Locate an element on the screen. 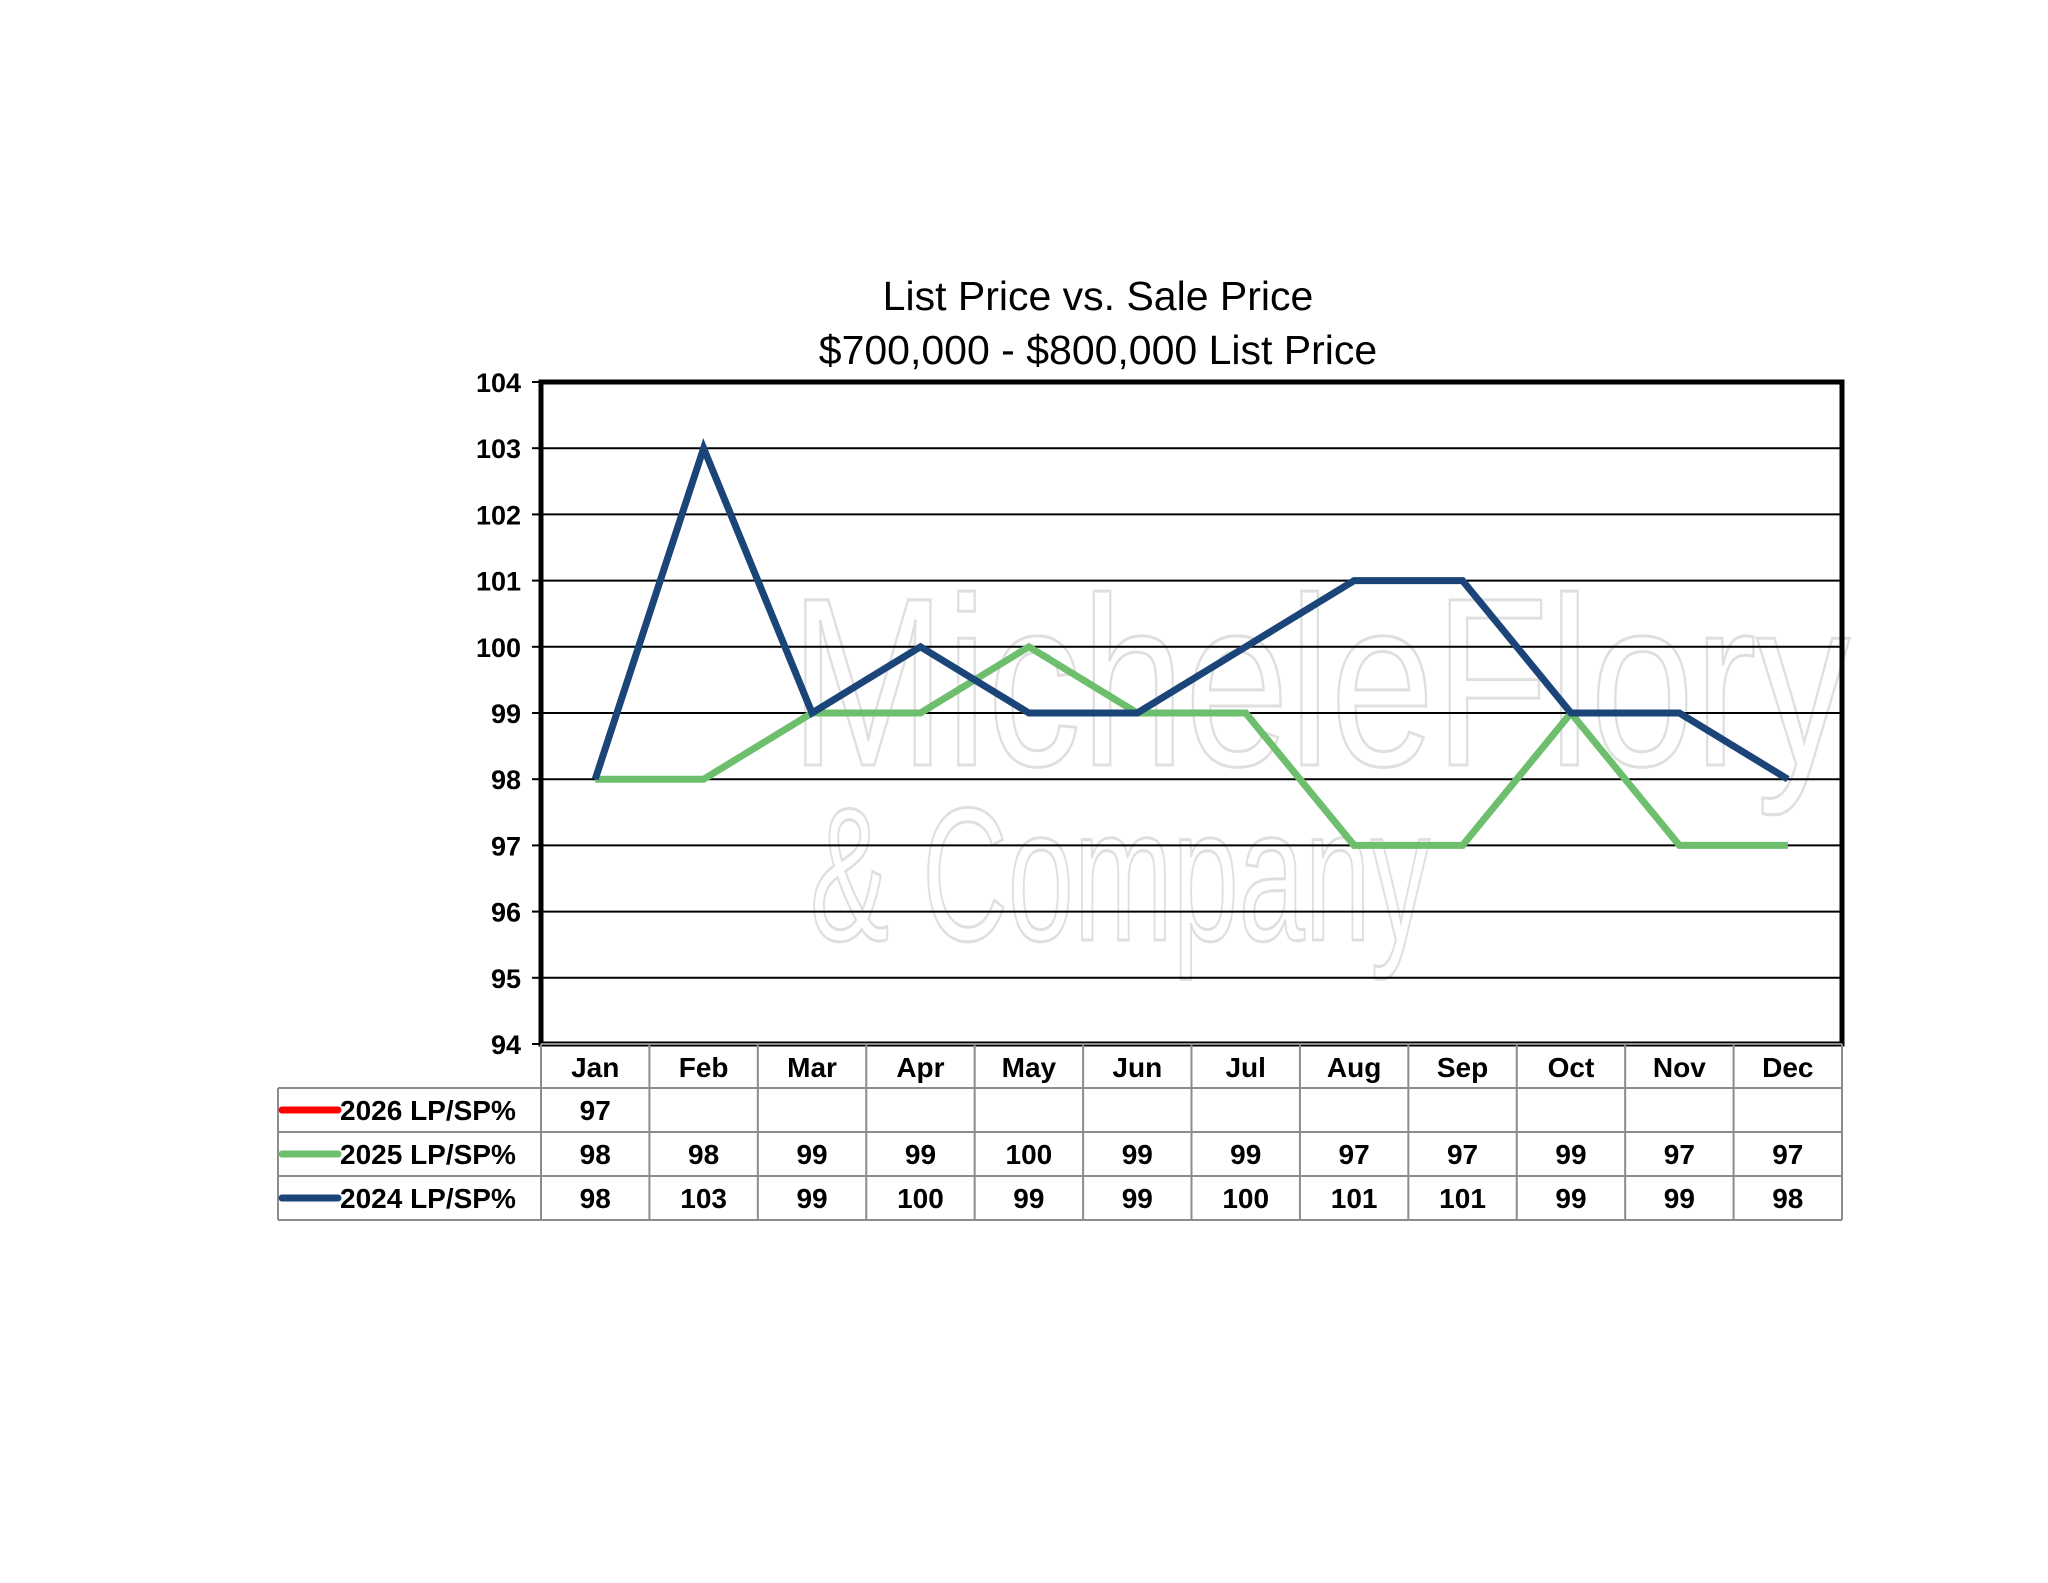  y-tick-label: 94 is located at coordinates (506, 1045).